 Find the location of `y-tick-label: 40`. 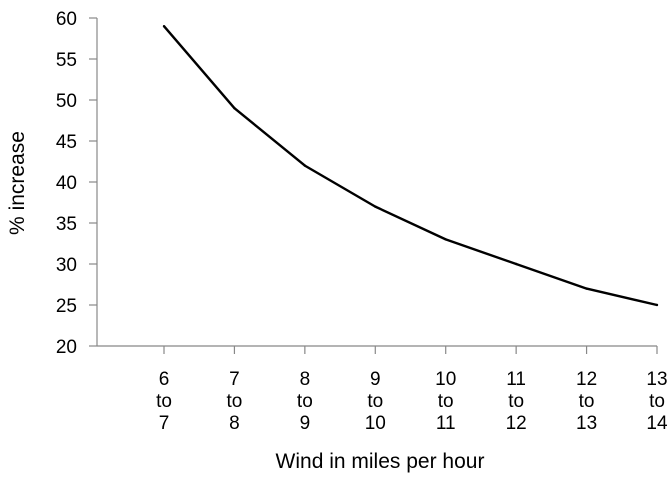

y-tick-label: 40 is located at coordinates (66, 183).